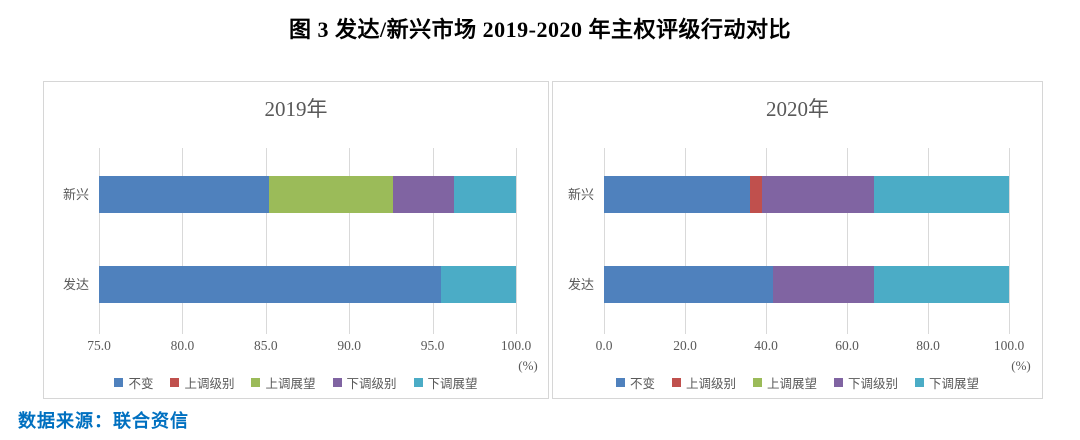 Image resolution: width=1080 pixels, height=440 pixels. I want to click on axis-tick-label: 75.0, so click(99, 345).